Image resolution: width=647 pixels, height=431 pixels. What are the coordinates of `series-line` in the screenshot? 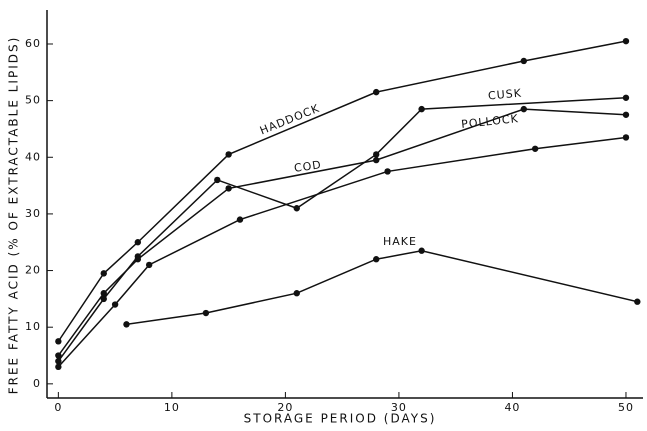 It's located at (382, 287).